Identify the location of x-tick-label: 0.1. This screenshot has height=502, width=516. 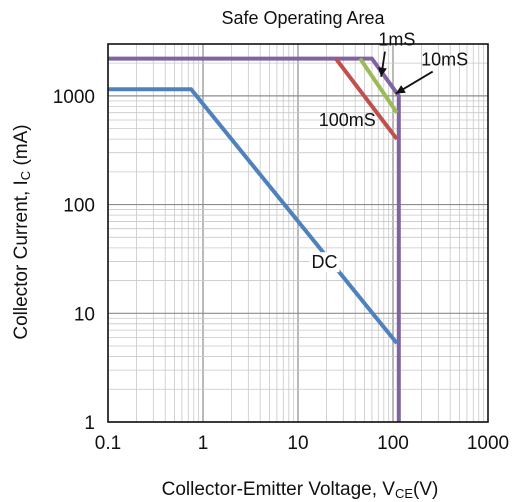
(108, 443).